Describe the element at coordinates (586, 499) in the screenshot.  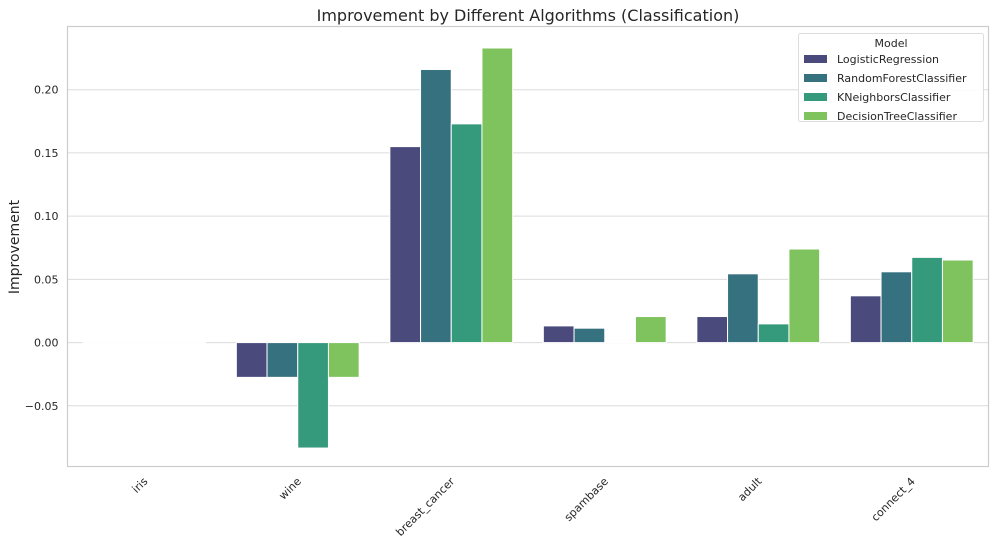
I see `x-tick-label: spambase` at that location.